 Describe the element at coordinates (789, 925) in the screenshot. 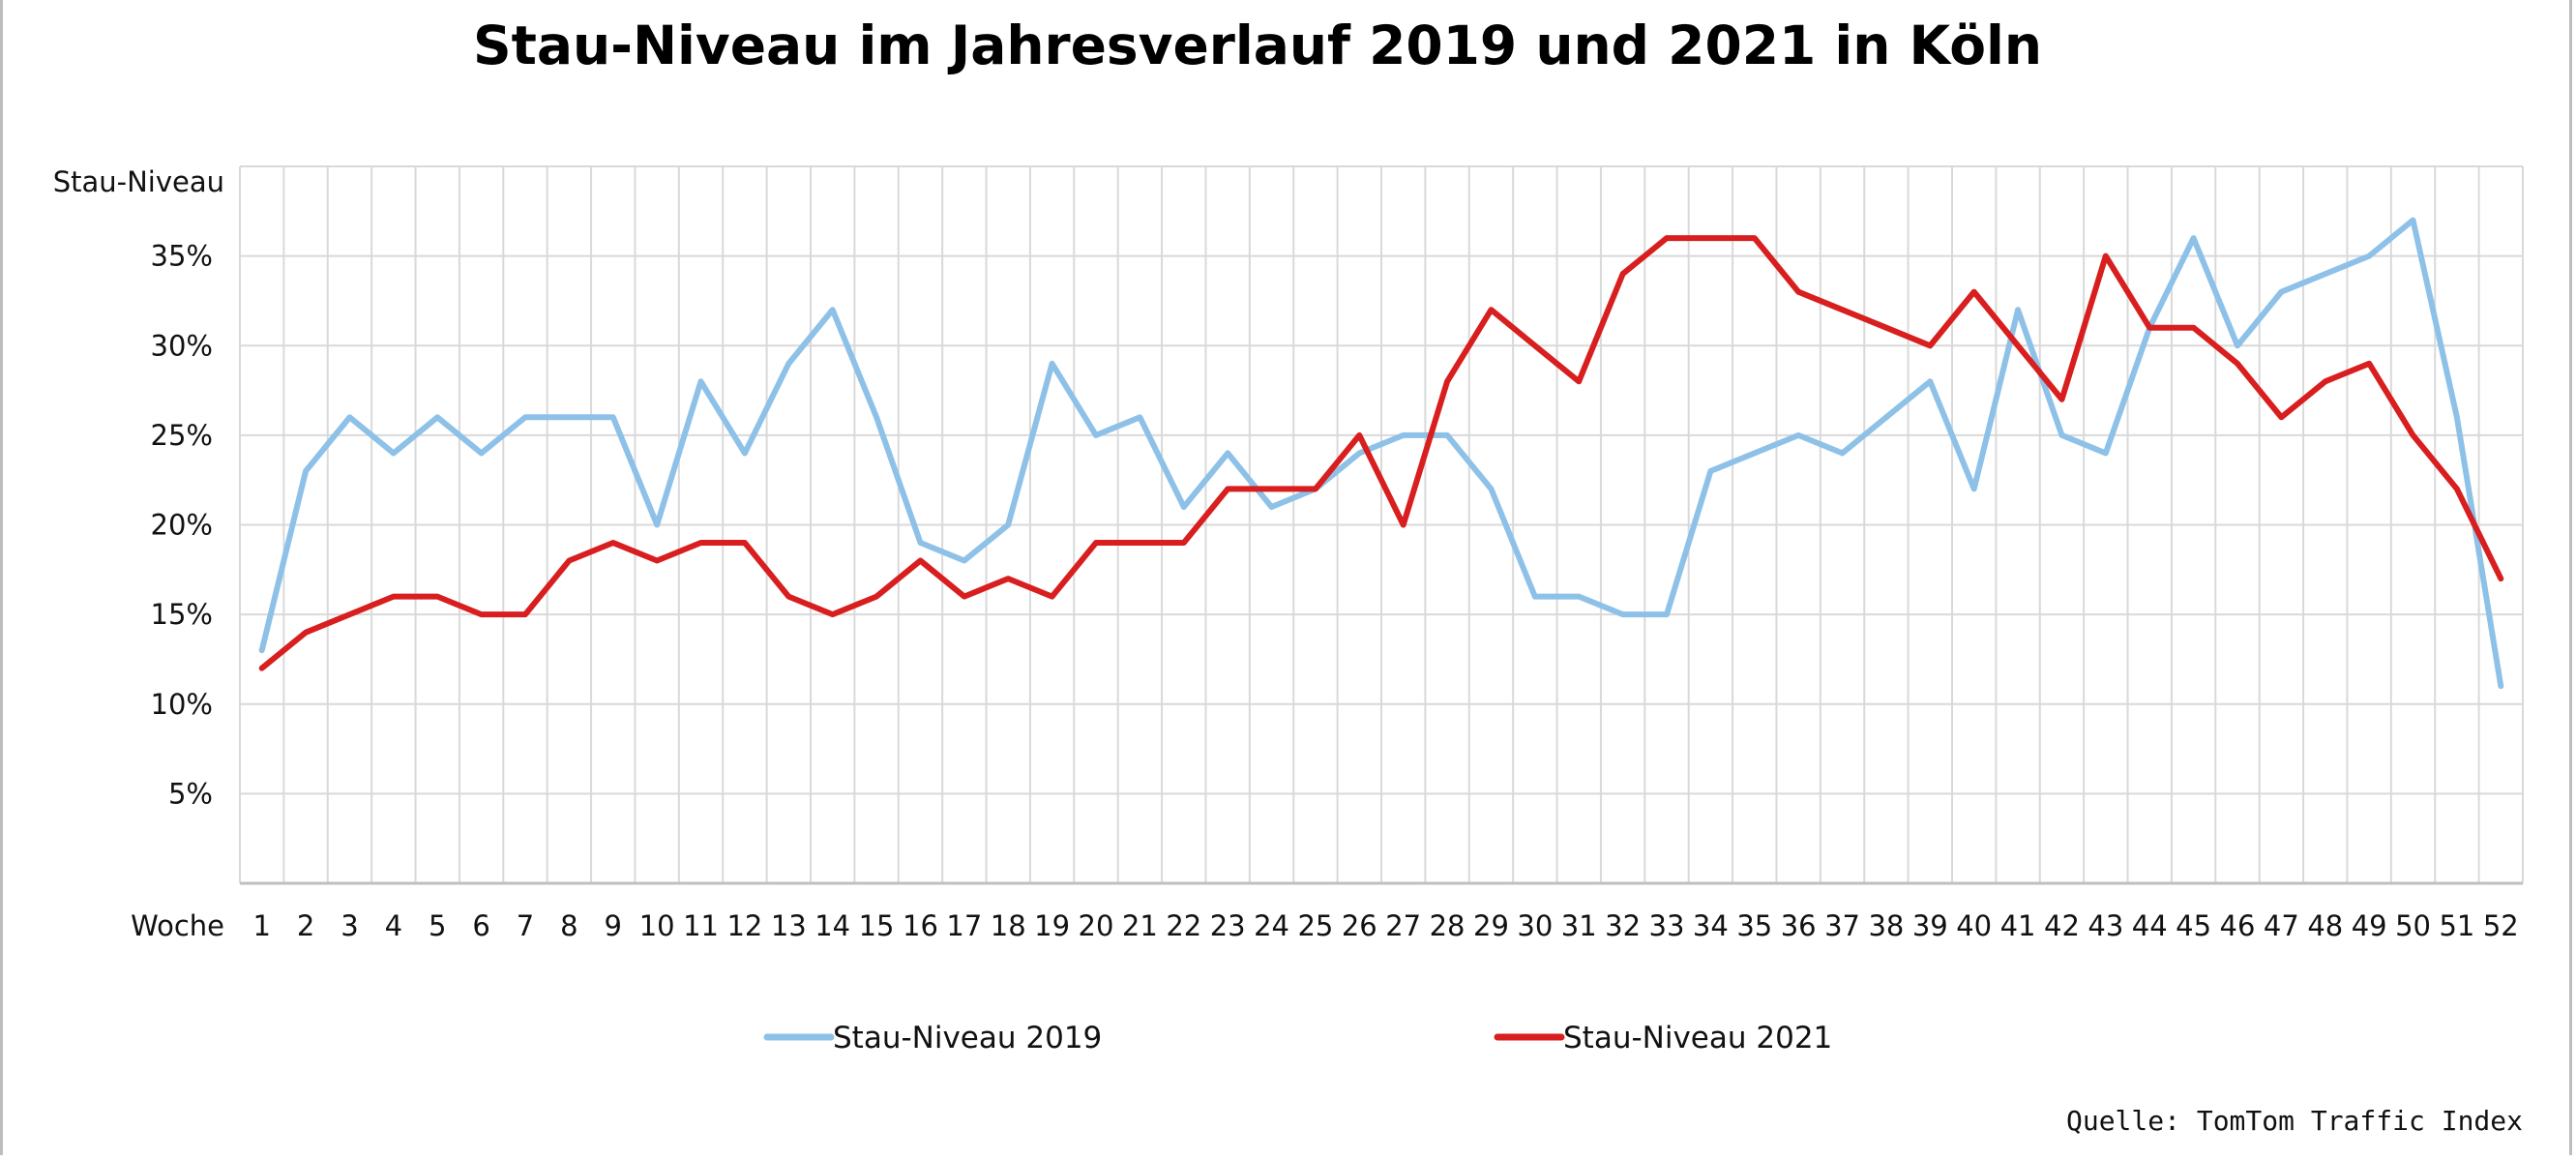

I see `x-tick-label: 13` at that location.